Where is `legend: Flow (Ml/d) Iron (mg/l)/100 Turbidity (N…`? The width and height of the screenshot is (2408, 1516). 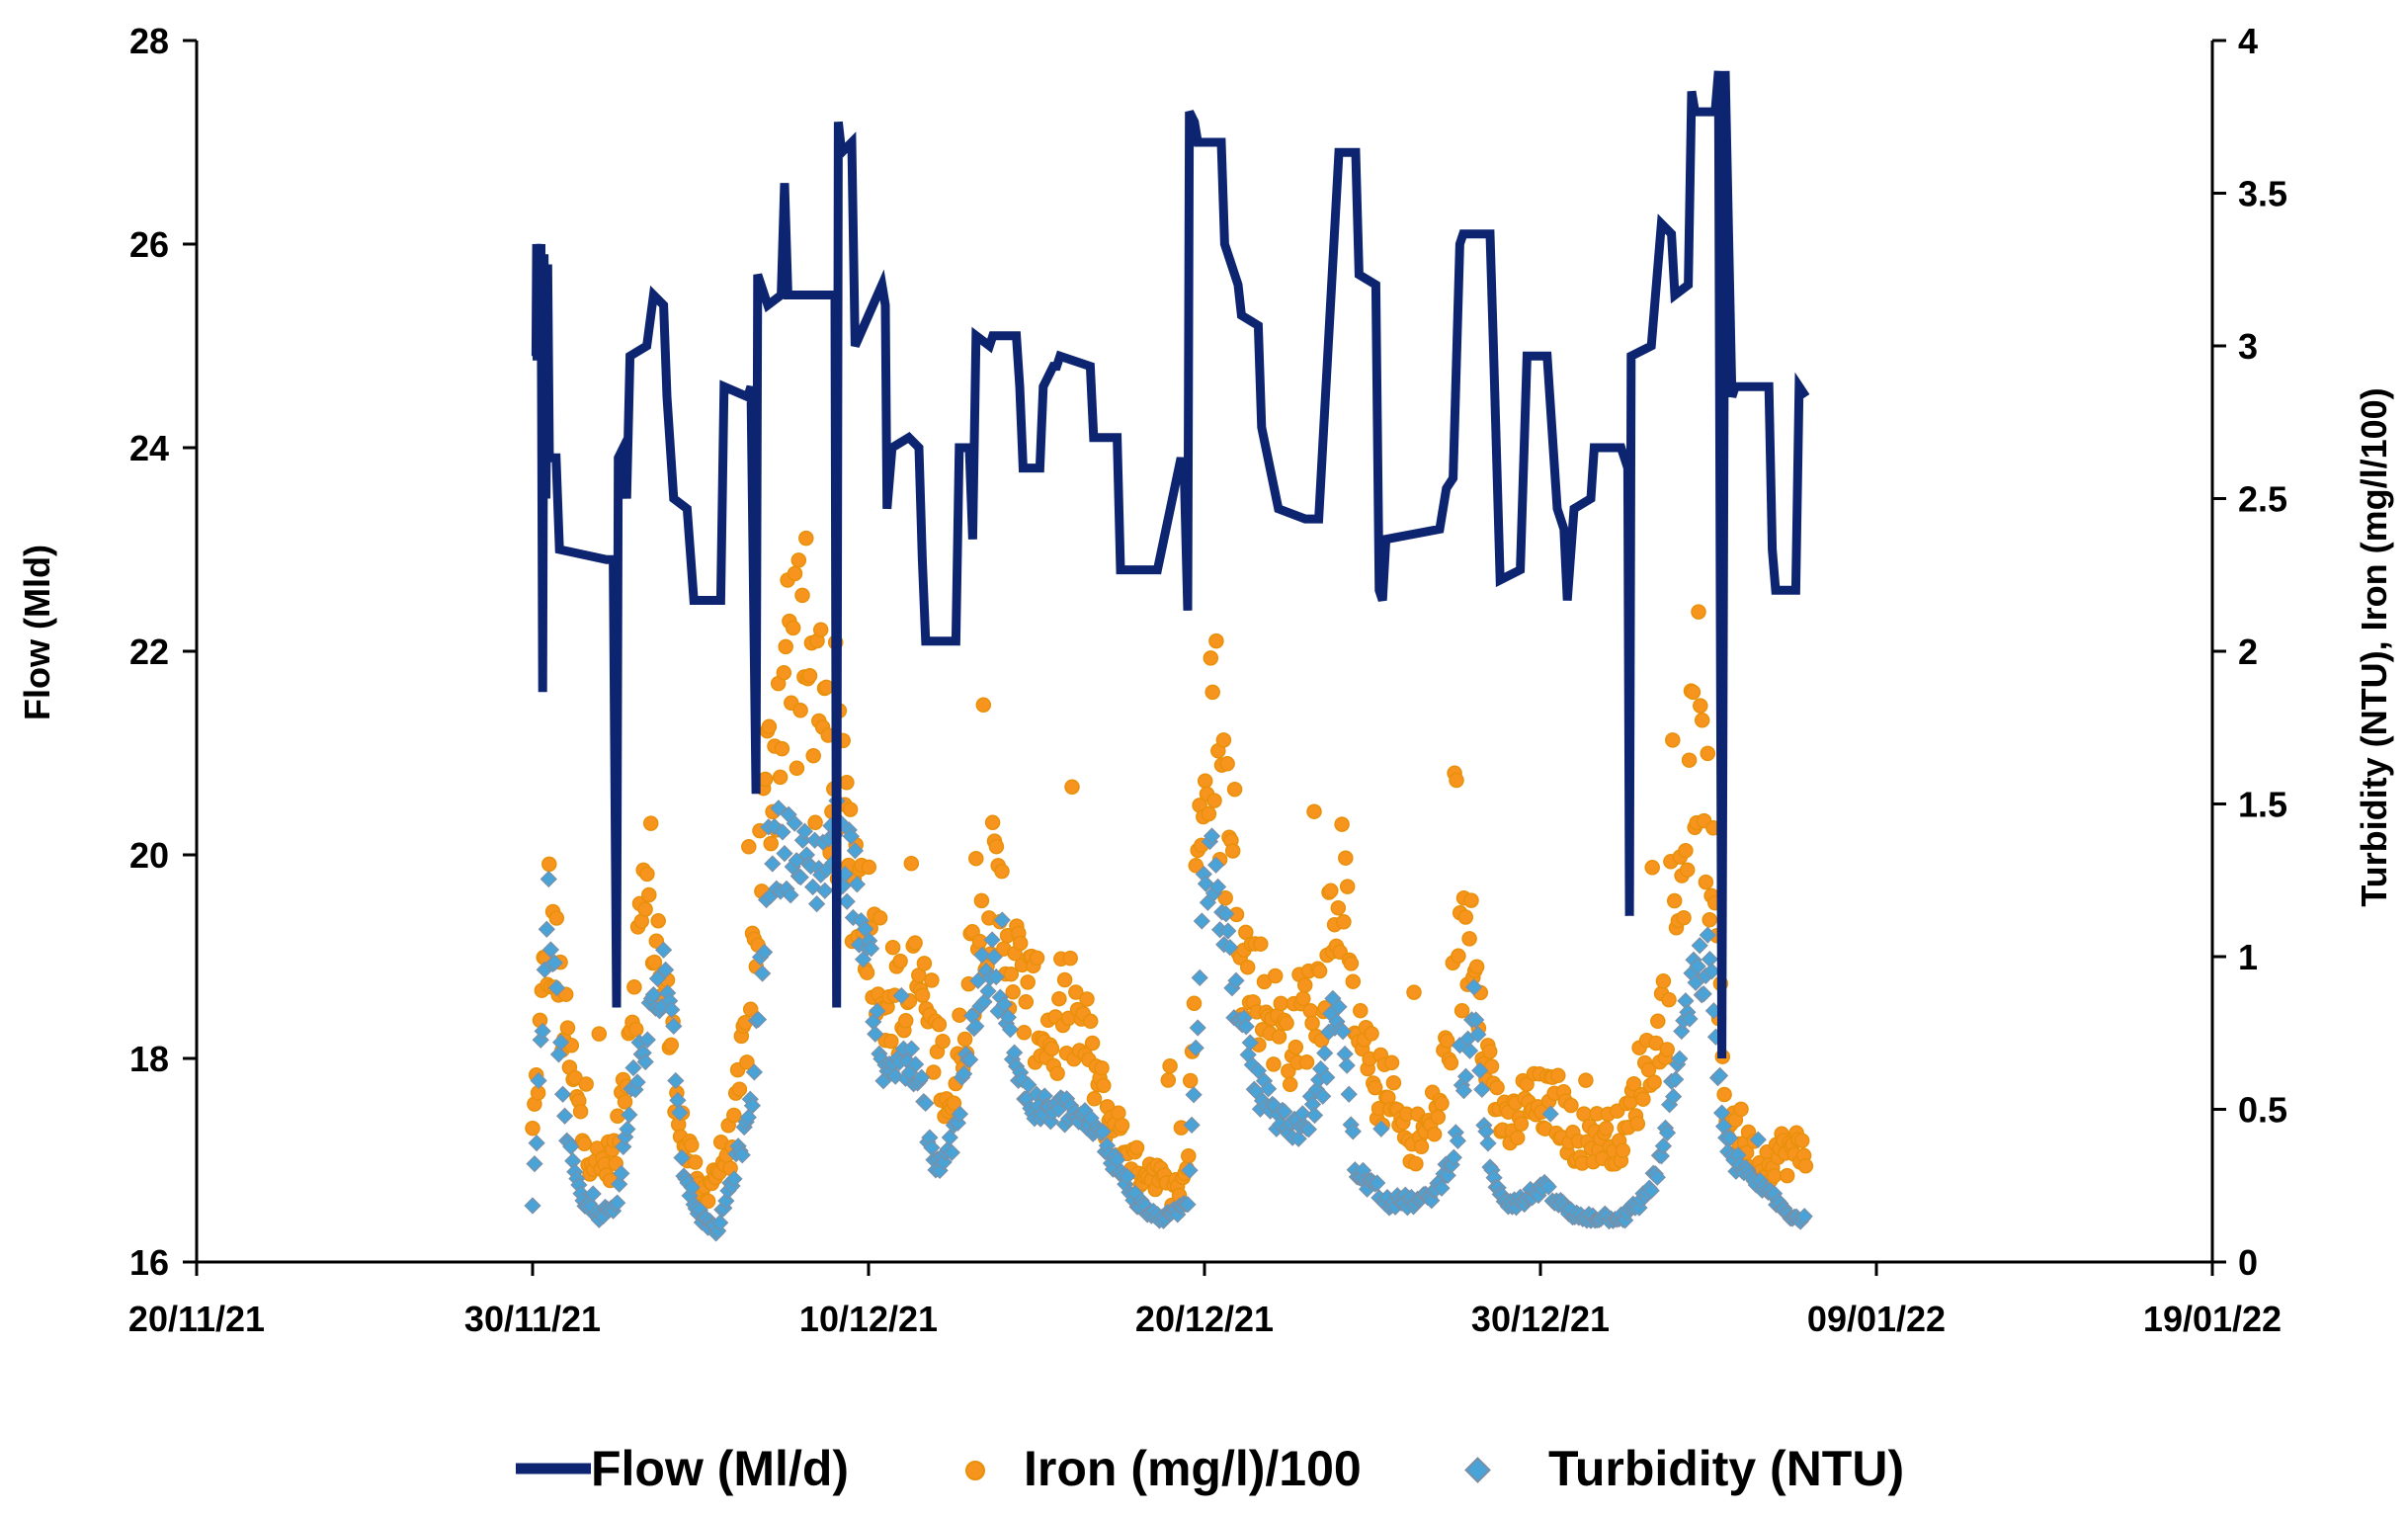 legend: Flow (Ml/d) Iron (mg/l)/100 Turbidity (N… is located at coordinates (1210, 1468).